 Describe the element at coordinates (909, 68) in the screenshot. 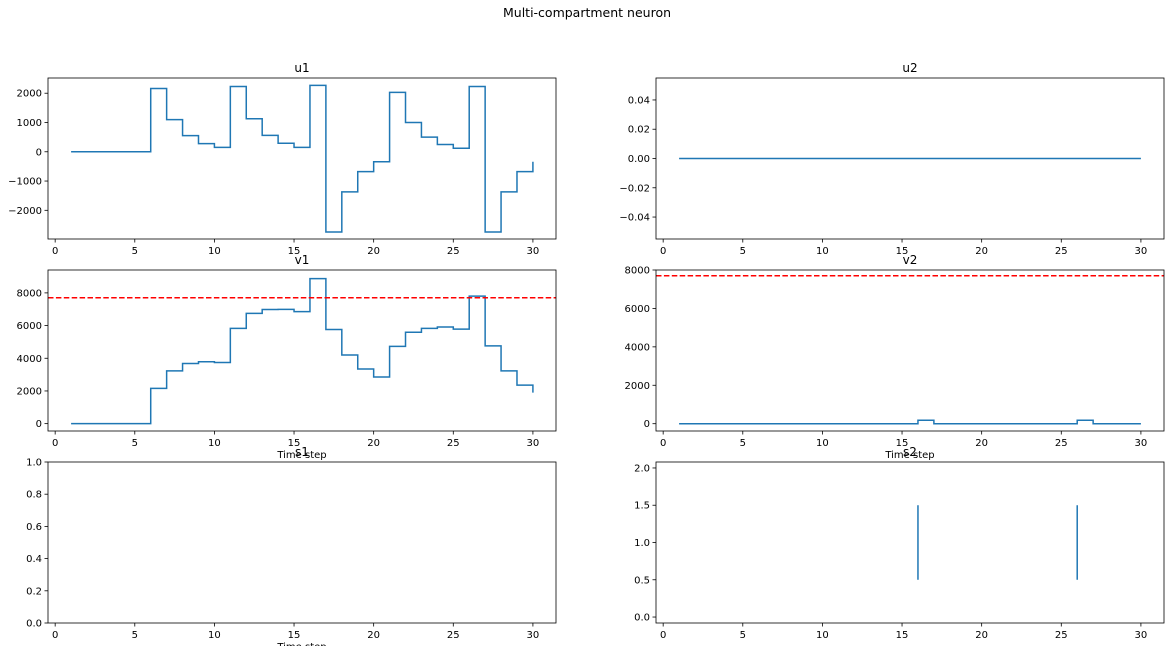

I see `subplot-title: u2` at that location.